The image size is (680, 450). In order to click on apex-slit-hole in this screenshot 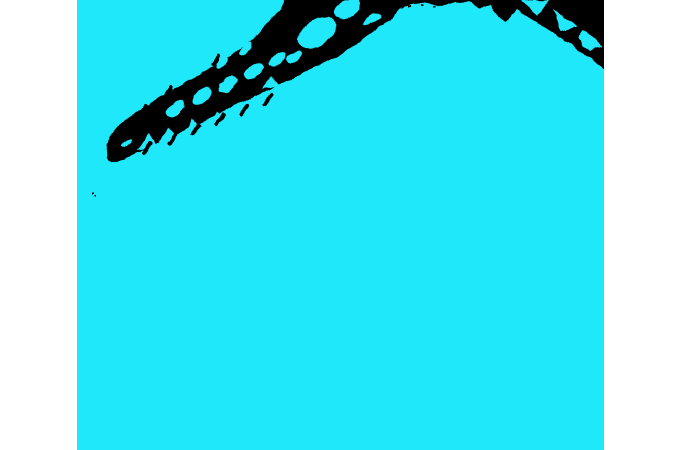, I will do `click(372, 19)`.